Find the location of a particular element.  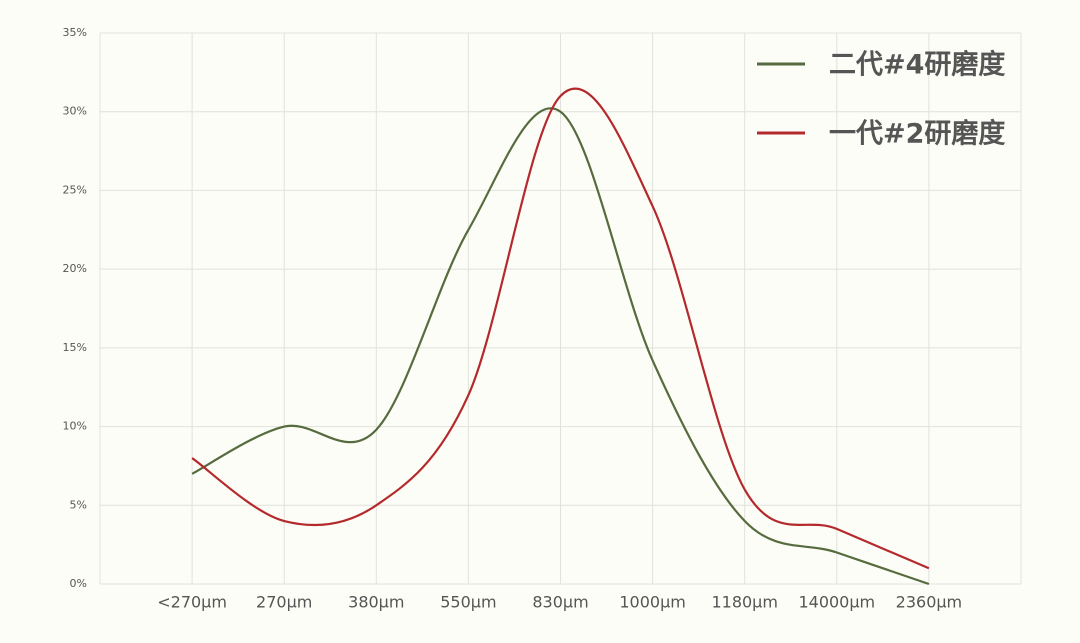

legend-label: 一代#2研磨度 is located at coordinates (917, 134).